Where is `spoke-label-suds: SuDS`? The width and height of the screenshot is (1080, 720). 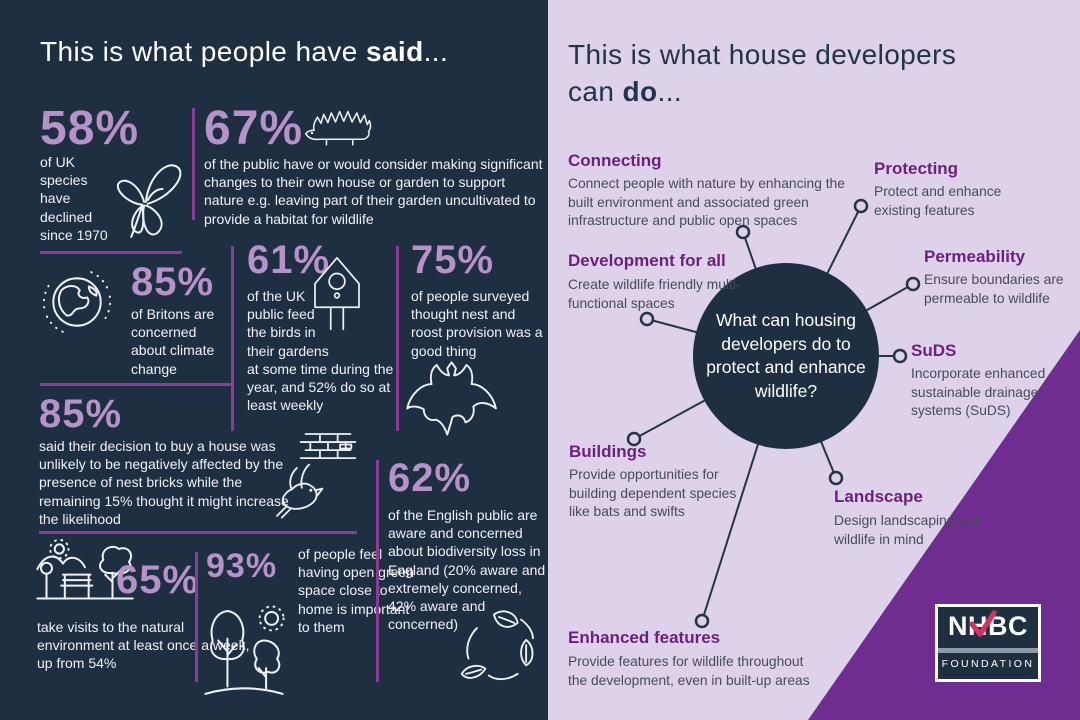 spoke-label-suds: SuDS is located at coordinates (934, 350).